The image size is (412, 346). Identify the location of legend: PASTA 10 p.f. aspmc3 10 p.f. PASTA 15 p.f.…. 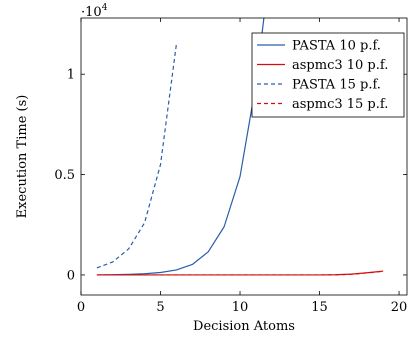
(328, 75).